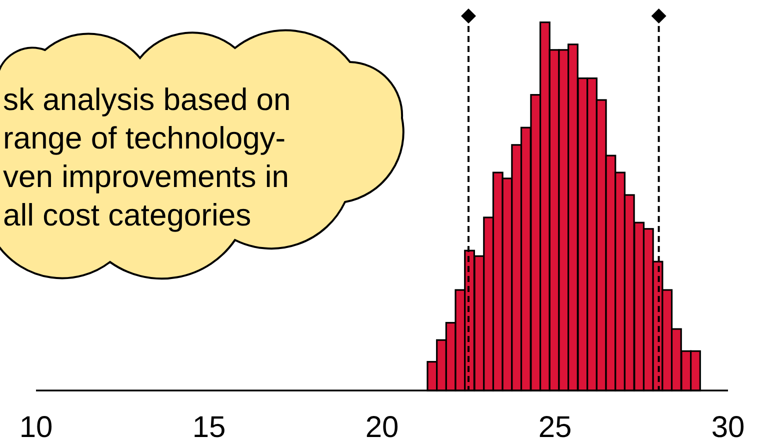  Describe the element at coordinates (209, 427) in the screenshot. I see `x-tick-label: 15` at that location.